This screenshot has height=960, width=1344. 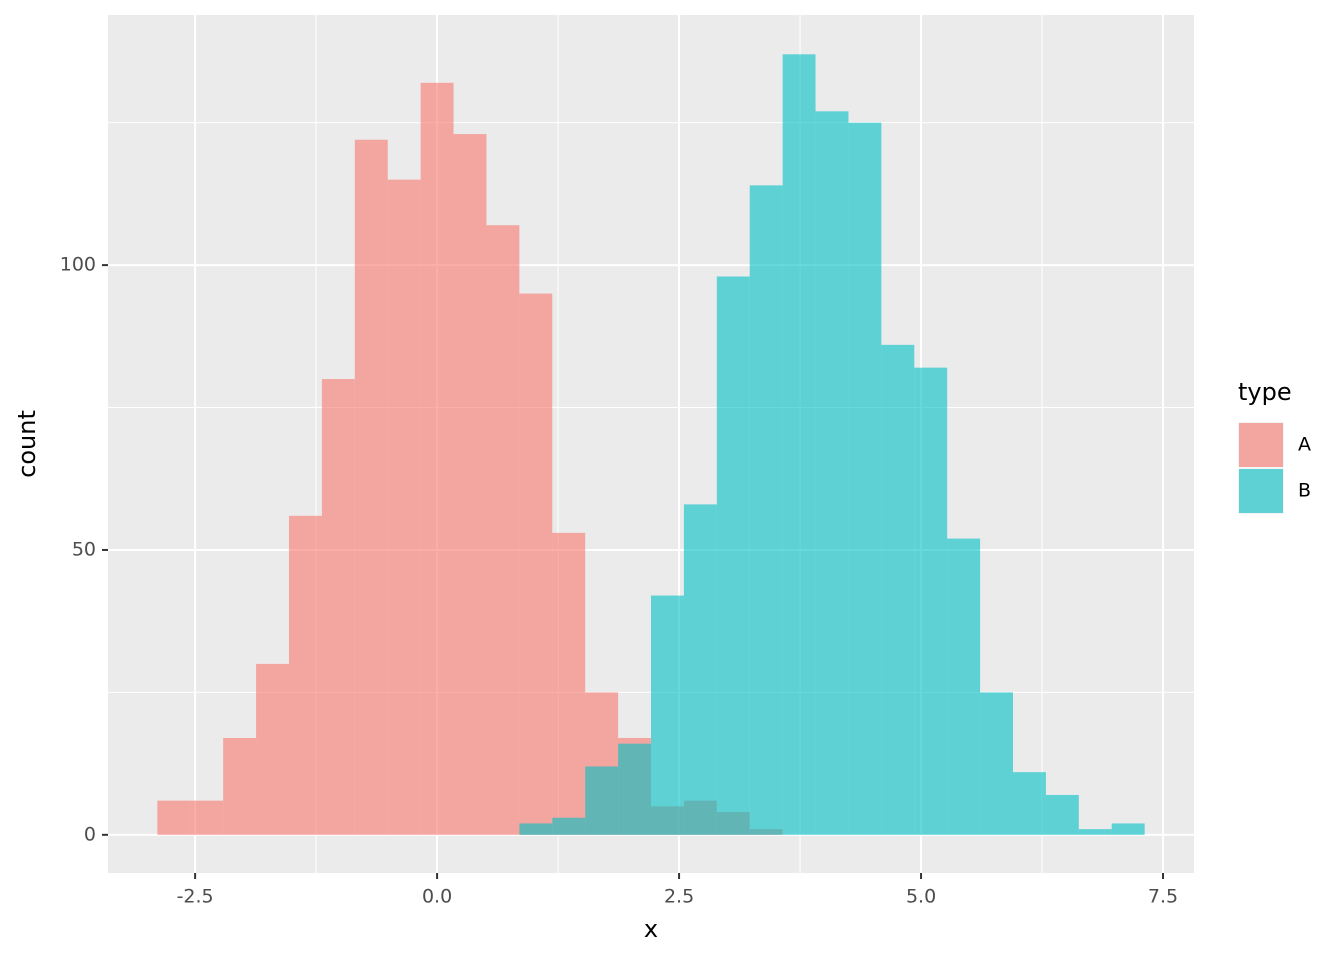 I want to click on y-tick-label: 50, so click(x=84, y=549).